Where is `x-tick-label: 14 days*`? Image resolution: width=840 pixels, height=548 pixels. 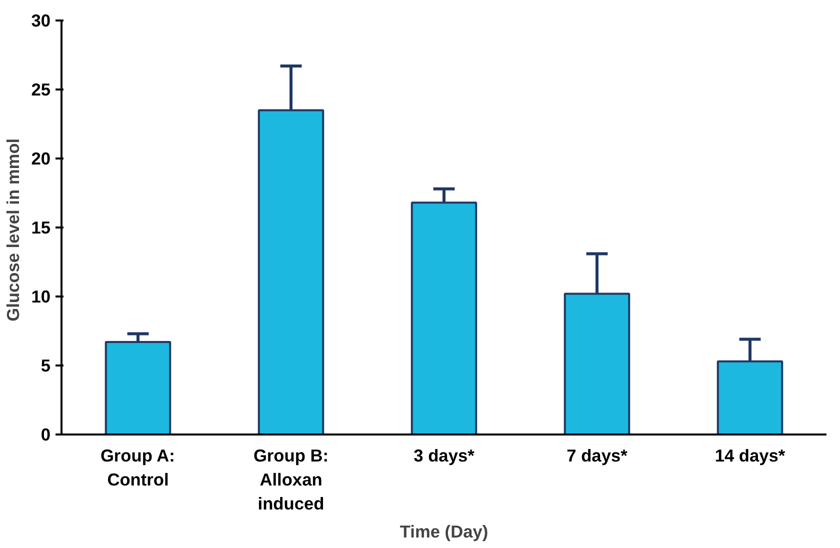
x-tick-label: 14 days* is located at coordinates (750, 456).